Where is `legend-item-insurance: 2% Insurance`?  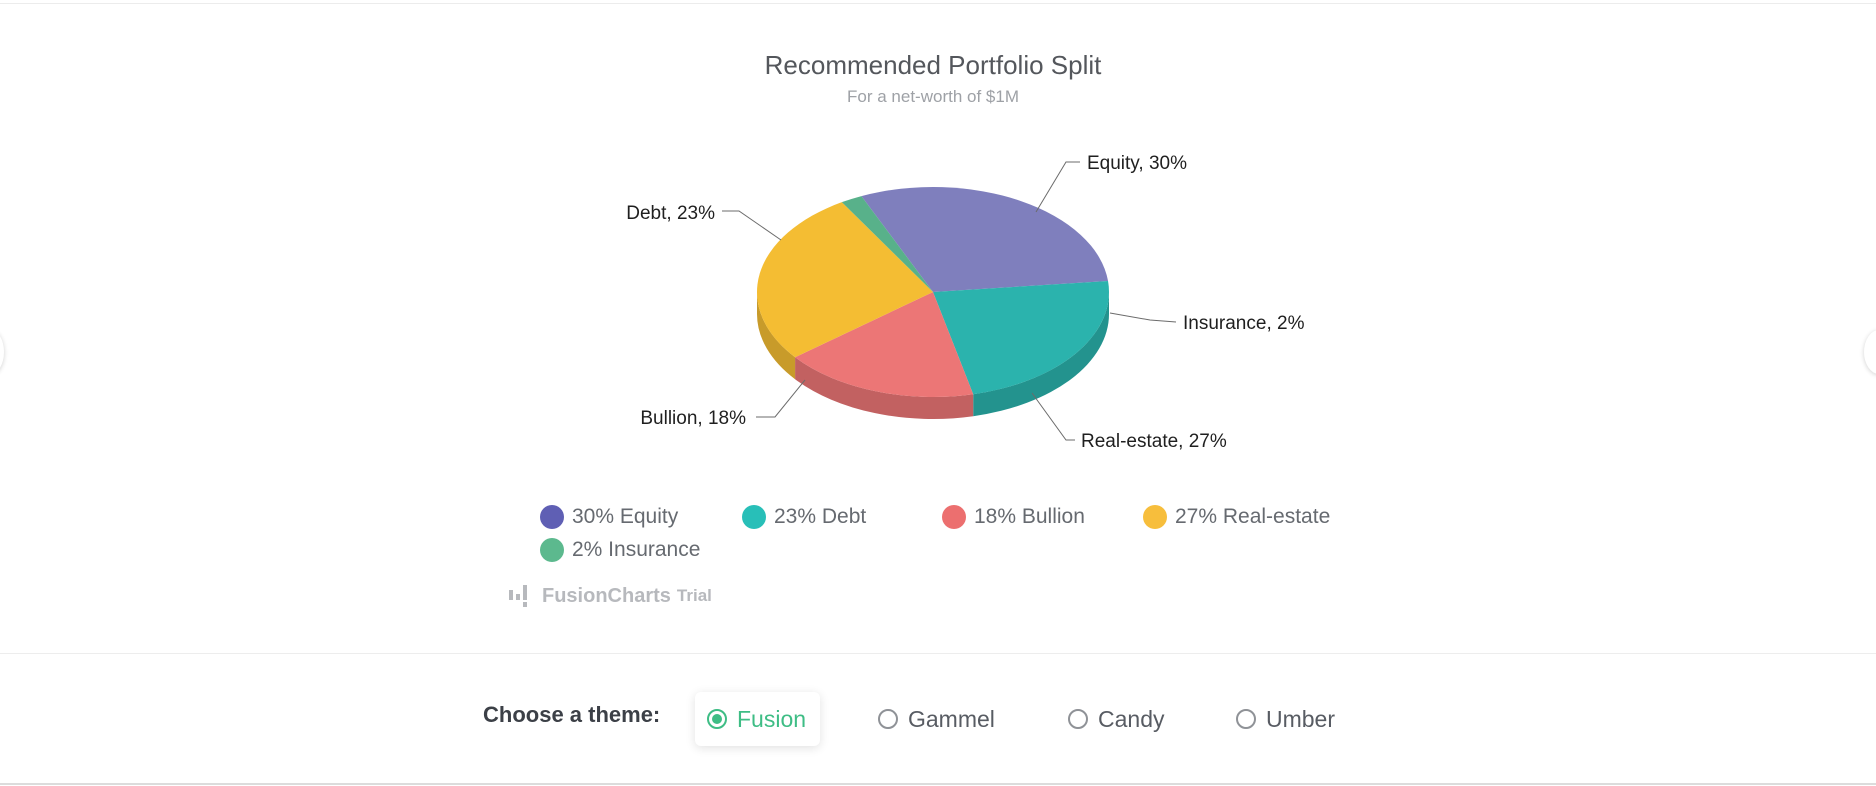
legend-item-insurance: 2% Insurance is located at coordinates (620, 550).